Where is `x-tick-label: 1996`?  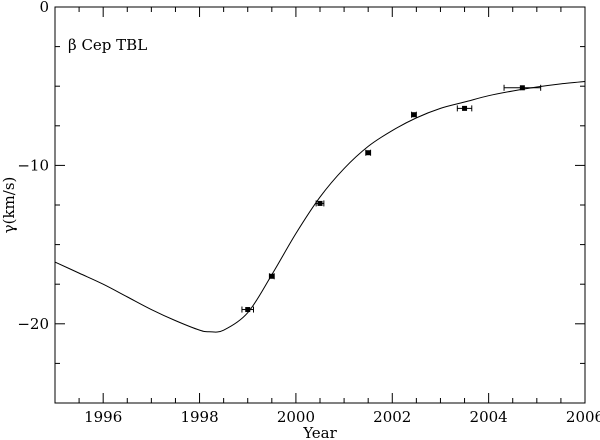
x-tick-label: 1996 is located at coordinates (103, 417).